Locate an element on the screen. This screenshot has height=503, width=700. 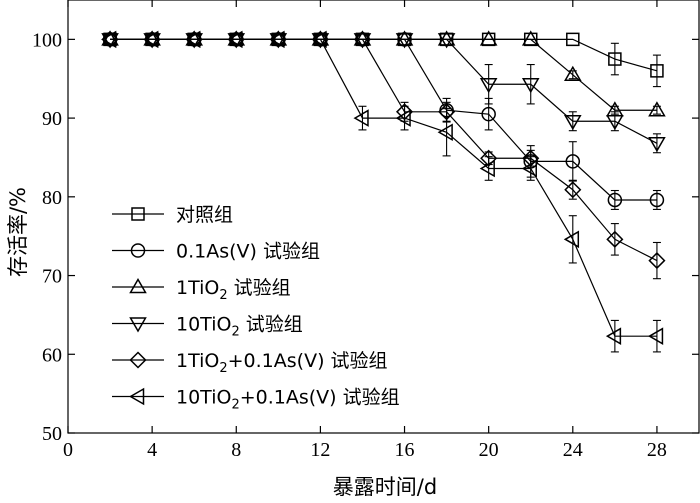
legend-label: 对照组 is located at coordinates (204, 215).